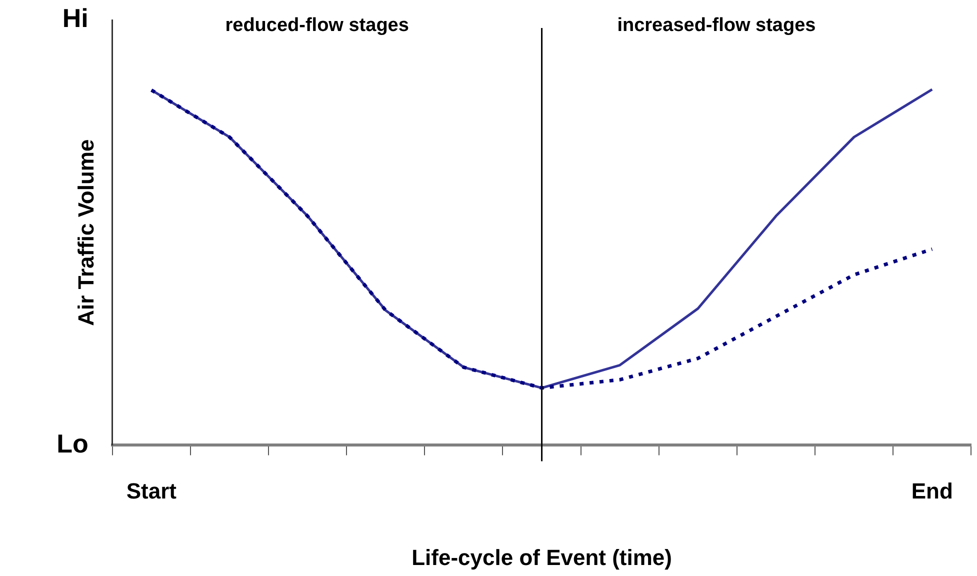  I want to click on text: reduced-flow stages, so click(317, 25).